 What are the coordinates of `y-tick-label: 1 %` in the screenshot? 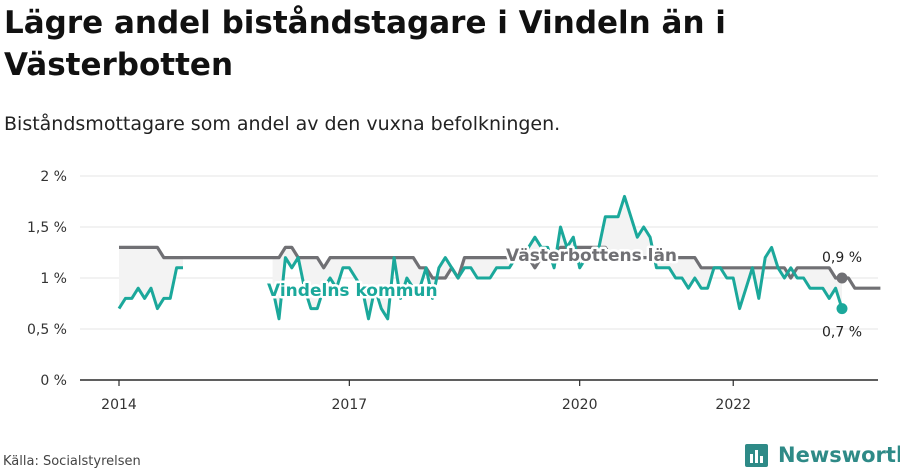 It's located at (53, 279).